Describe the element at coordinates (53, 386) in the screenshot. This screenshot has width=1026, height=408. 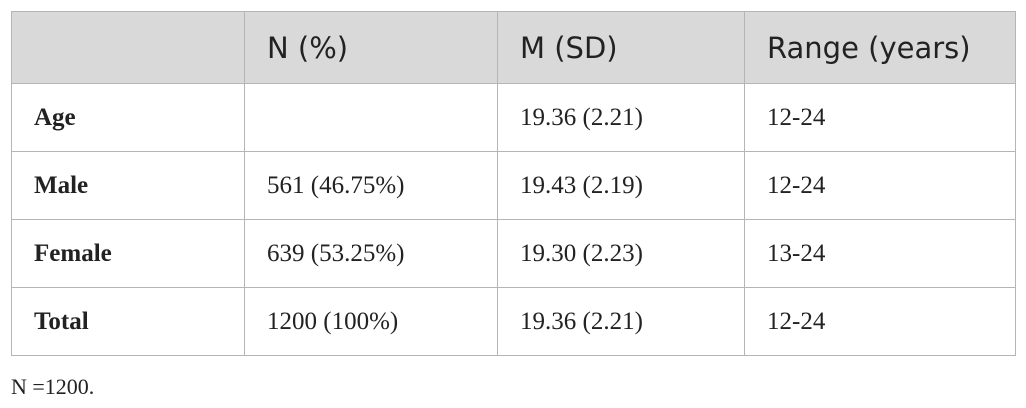
I see `table-footnote: N =1200.` at that location.